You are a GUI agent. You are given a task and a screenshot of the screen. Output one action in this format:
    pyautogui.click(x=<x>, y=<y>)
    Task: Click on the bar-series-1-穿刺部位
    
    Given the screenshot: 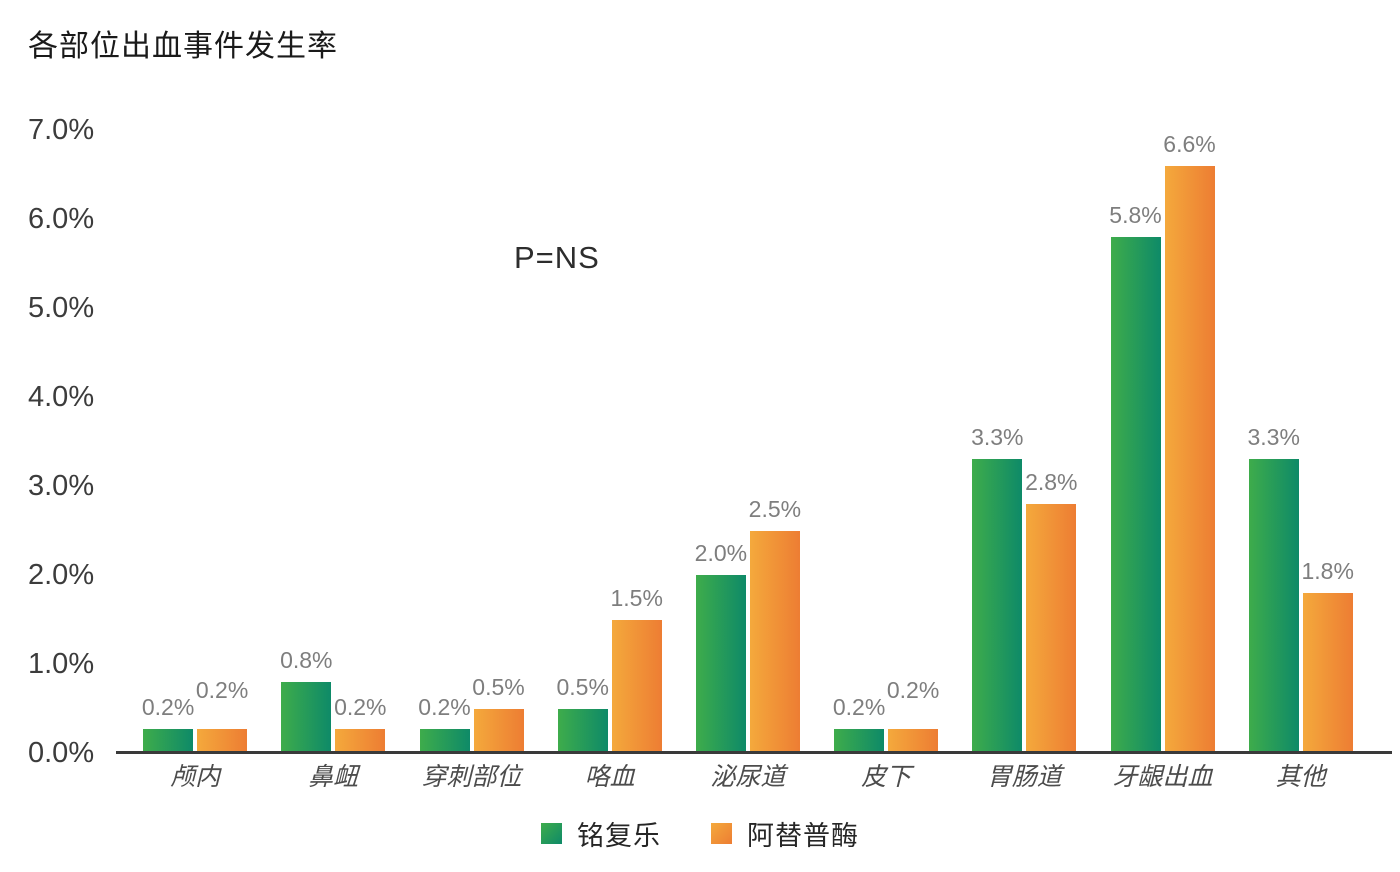 What is the action you would take?
    pyautogui.click(x=444, y=741)
    